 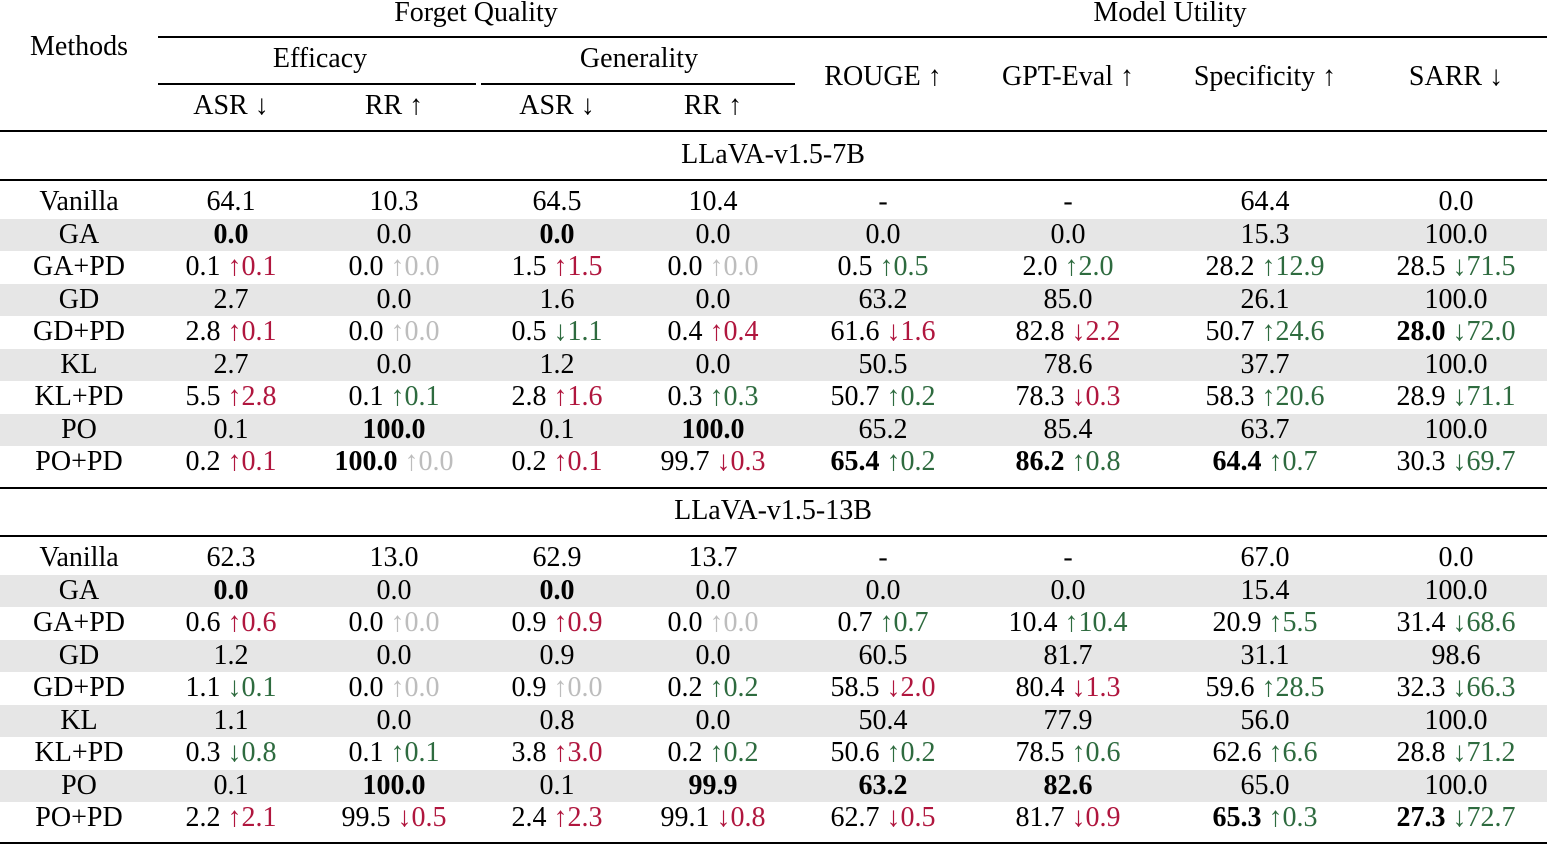 What do you see at coordinates (1067, 558) in the screenshot?
I see `table-cell: -` at bounding box center [1067, 558].